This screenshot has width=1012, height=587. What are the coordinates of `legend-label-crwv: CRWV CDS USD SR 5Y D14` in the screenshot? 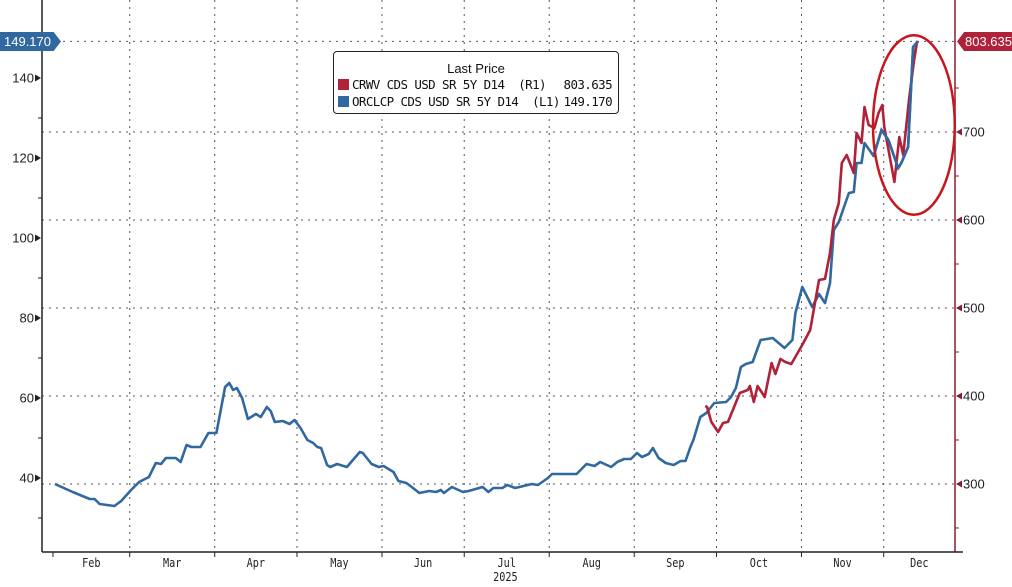 It's located at (428, 84).